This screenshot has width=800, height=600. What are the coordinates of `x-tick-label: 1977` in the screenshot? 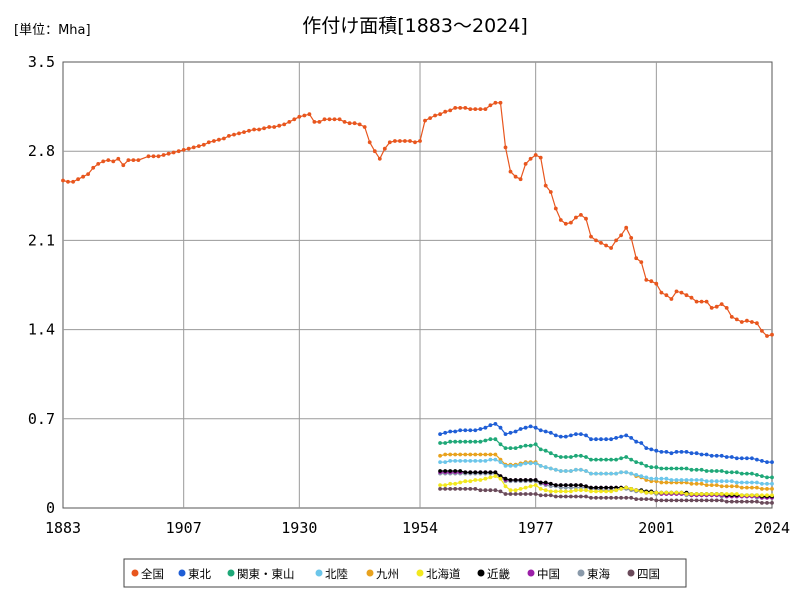 It's located at (536, 528).